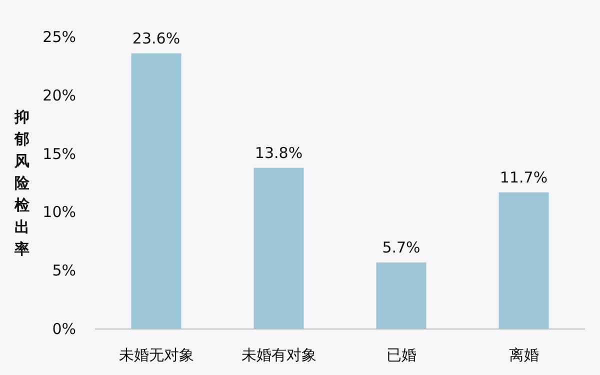 This screenshot has height=375, width=600. I want to click on y-tick-label: 25%, so click(59, 37).